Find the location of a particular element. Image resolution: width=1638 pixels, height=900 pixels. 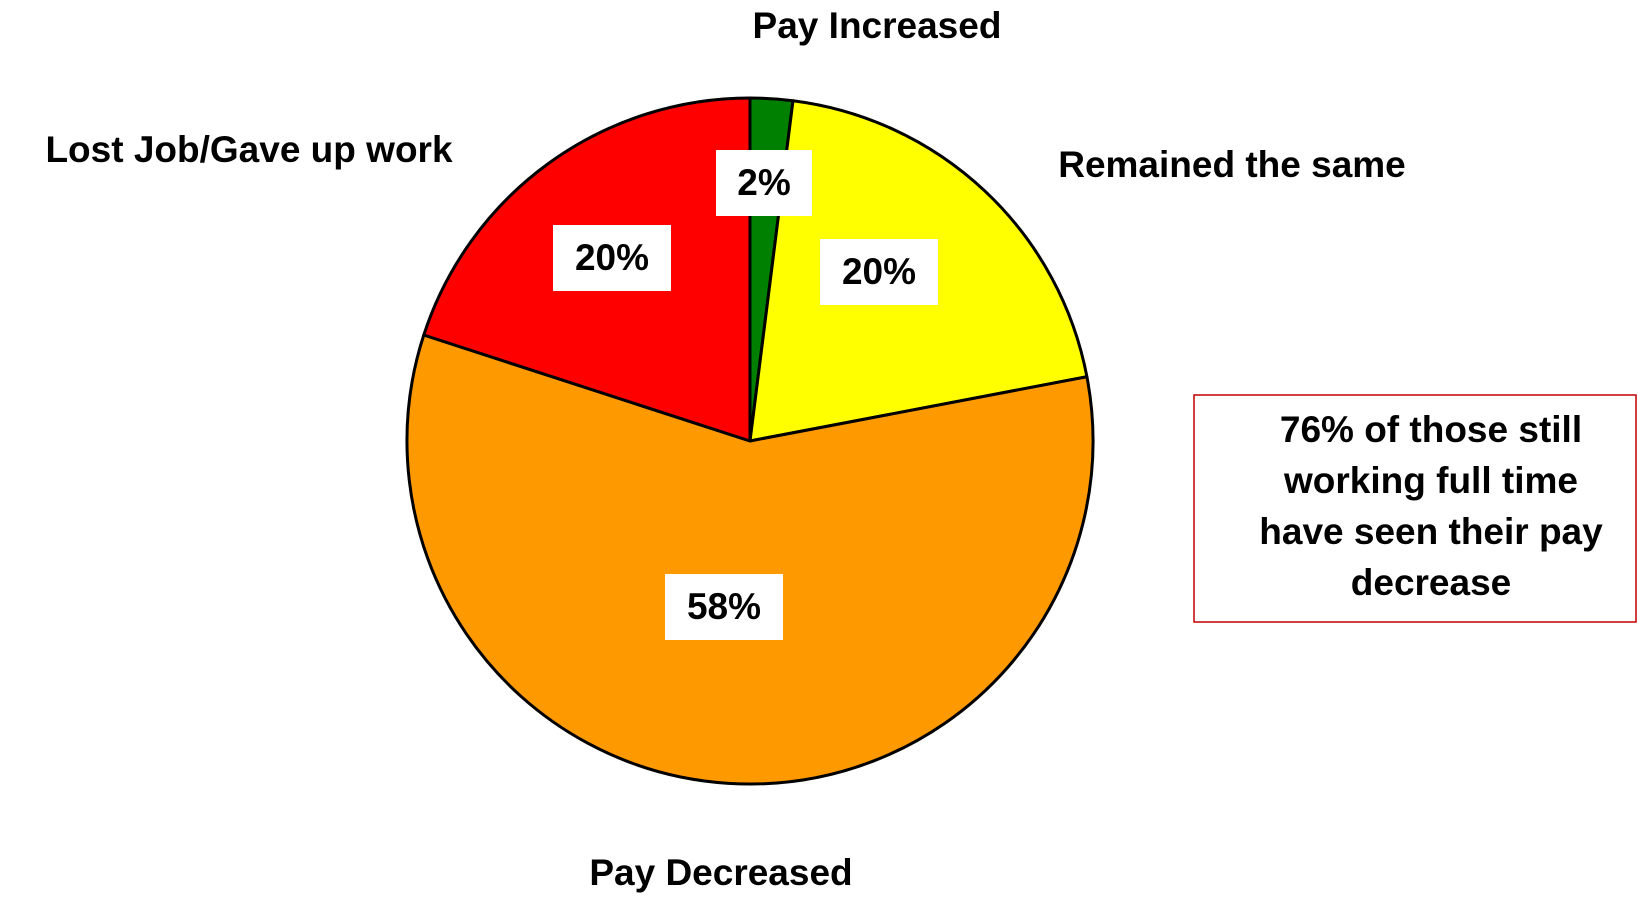

annotation-line: working full time is located at coordinates (1430, 480).